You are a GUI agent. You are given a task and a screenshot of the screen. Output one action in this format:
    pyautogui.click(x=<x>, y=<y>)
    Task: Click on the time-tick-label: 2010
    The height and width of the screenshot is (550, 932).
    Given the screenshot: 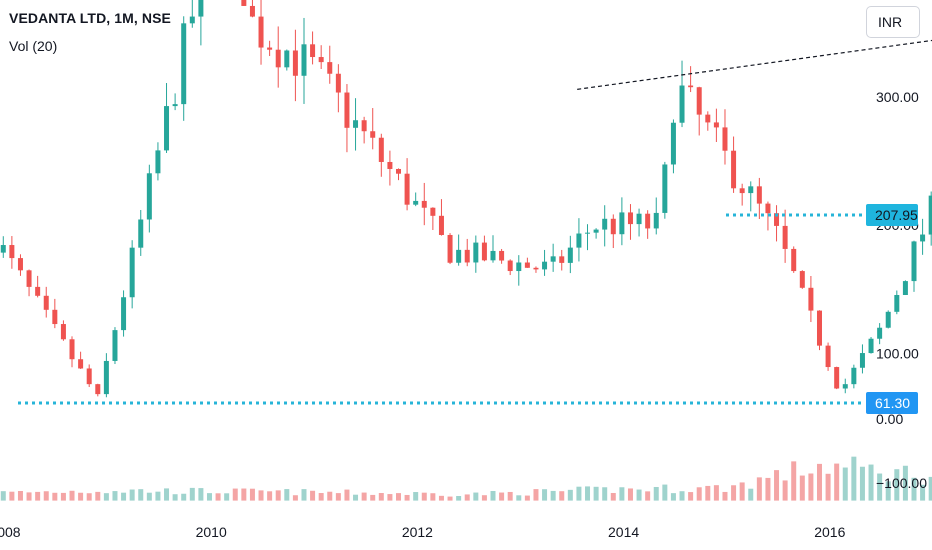 What is the action you would take?
    pyautogui.click(x=211, y=532)
    